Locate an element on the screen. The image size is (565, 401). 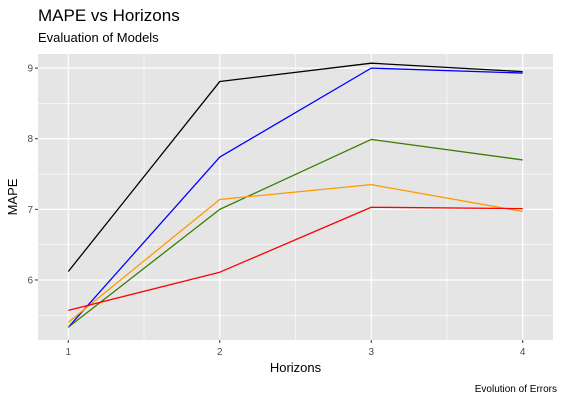
x-axis-title: Horizons is located at coordinates (296, 367).